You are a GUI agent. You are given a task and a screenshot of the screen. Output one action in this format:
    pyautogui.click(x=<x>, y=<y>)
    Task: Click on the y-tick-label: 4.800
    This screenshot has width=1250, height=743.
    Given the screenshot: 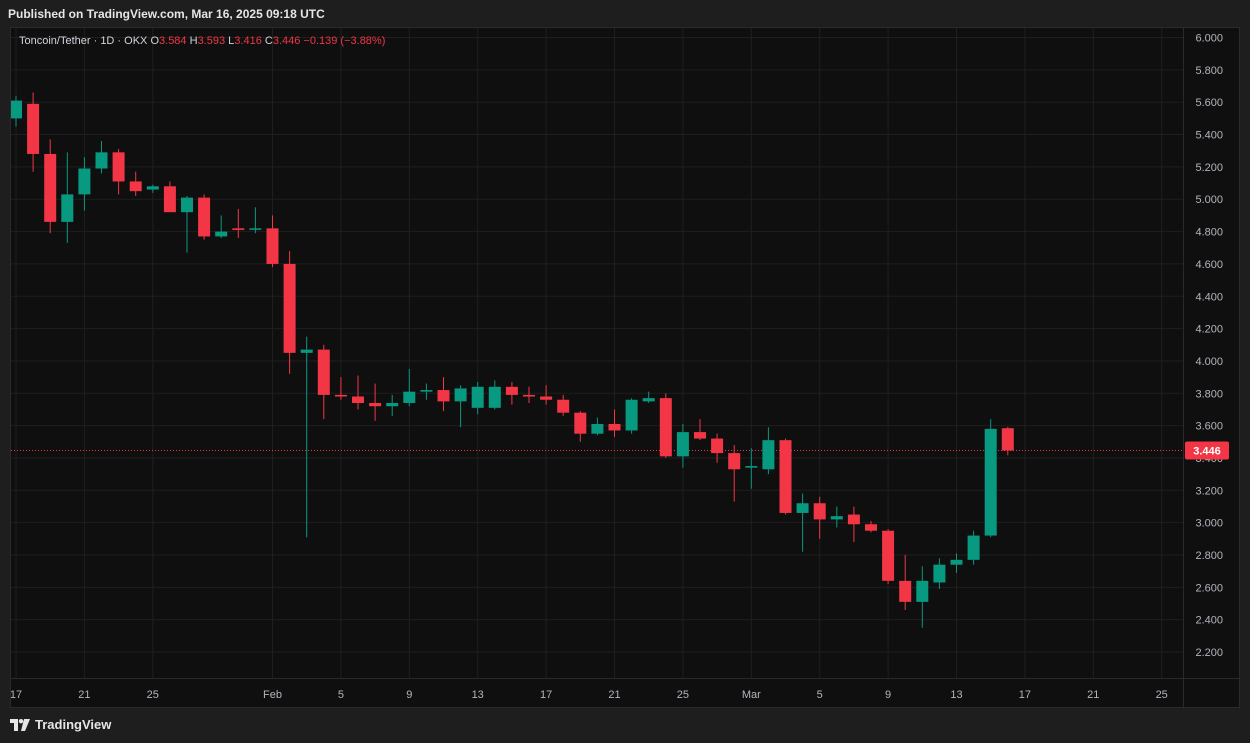 What is the action you would take?
    pyautogui.click(x=1209, y=233)
    